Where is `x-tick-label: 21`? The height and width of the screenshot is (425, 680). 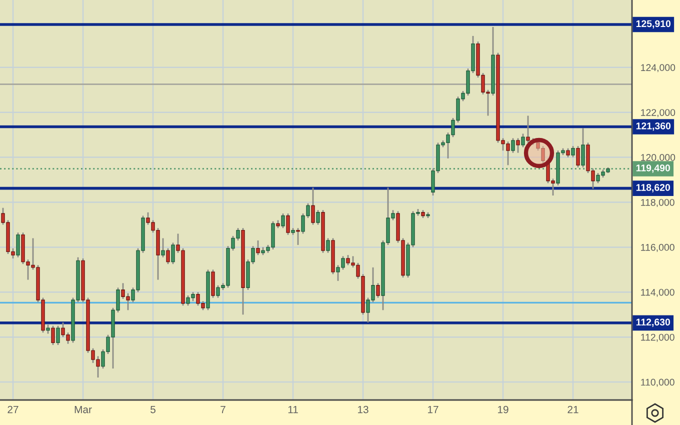 x-tick-label: 21 is located at coordinates (573, 410).